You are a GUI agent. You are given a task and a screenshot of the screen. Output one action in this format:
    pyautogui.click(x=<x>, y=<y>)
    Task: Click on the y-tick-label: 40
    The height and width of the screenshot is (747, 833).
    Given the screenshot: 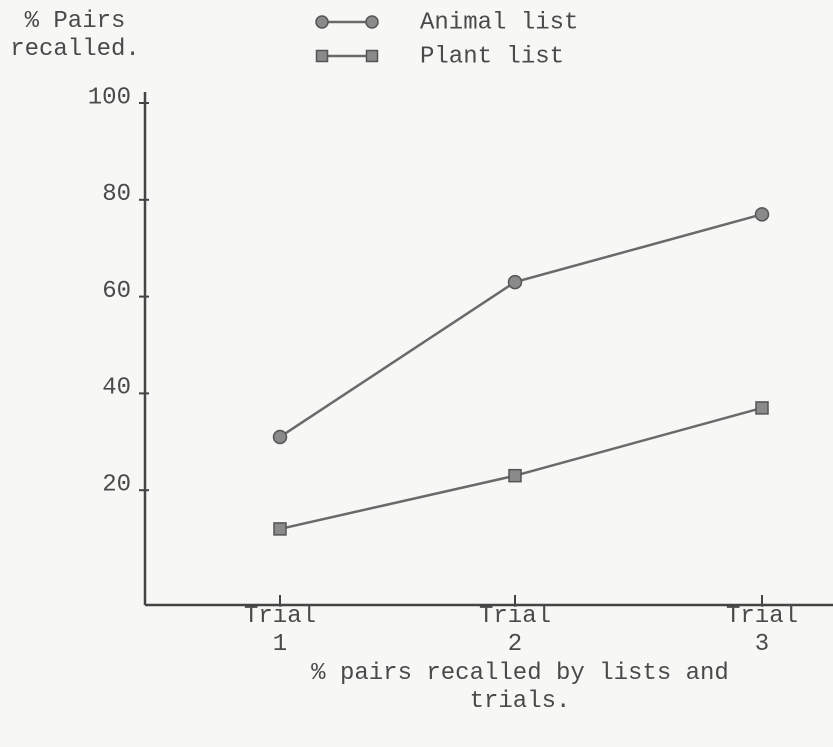 What is the action you would take?
    pyautogui.click(x=116, y=388)
    